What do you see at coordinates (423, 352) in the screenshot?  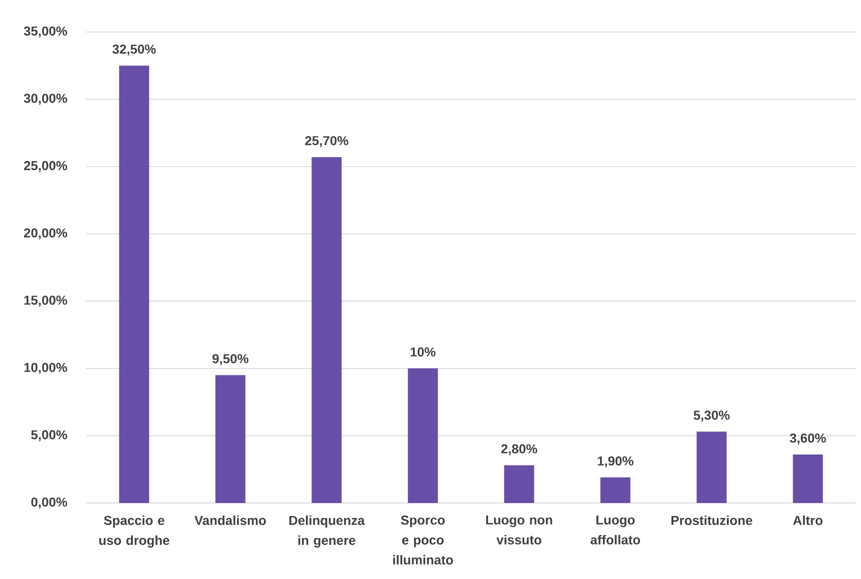 I see `data-label: 10%` at bounding box center [423, 352].